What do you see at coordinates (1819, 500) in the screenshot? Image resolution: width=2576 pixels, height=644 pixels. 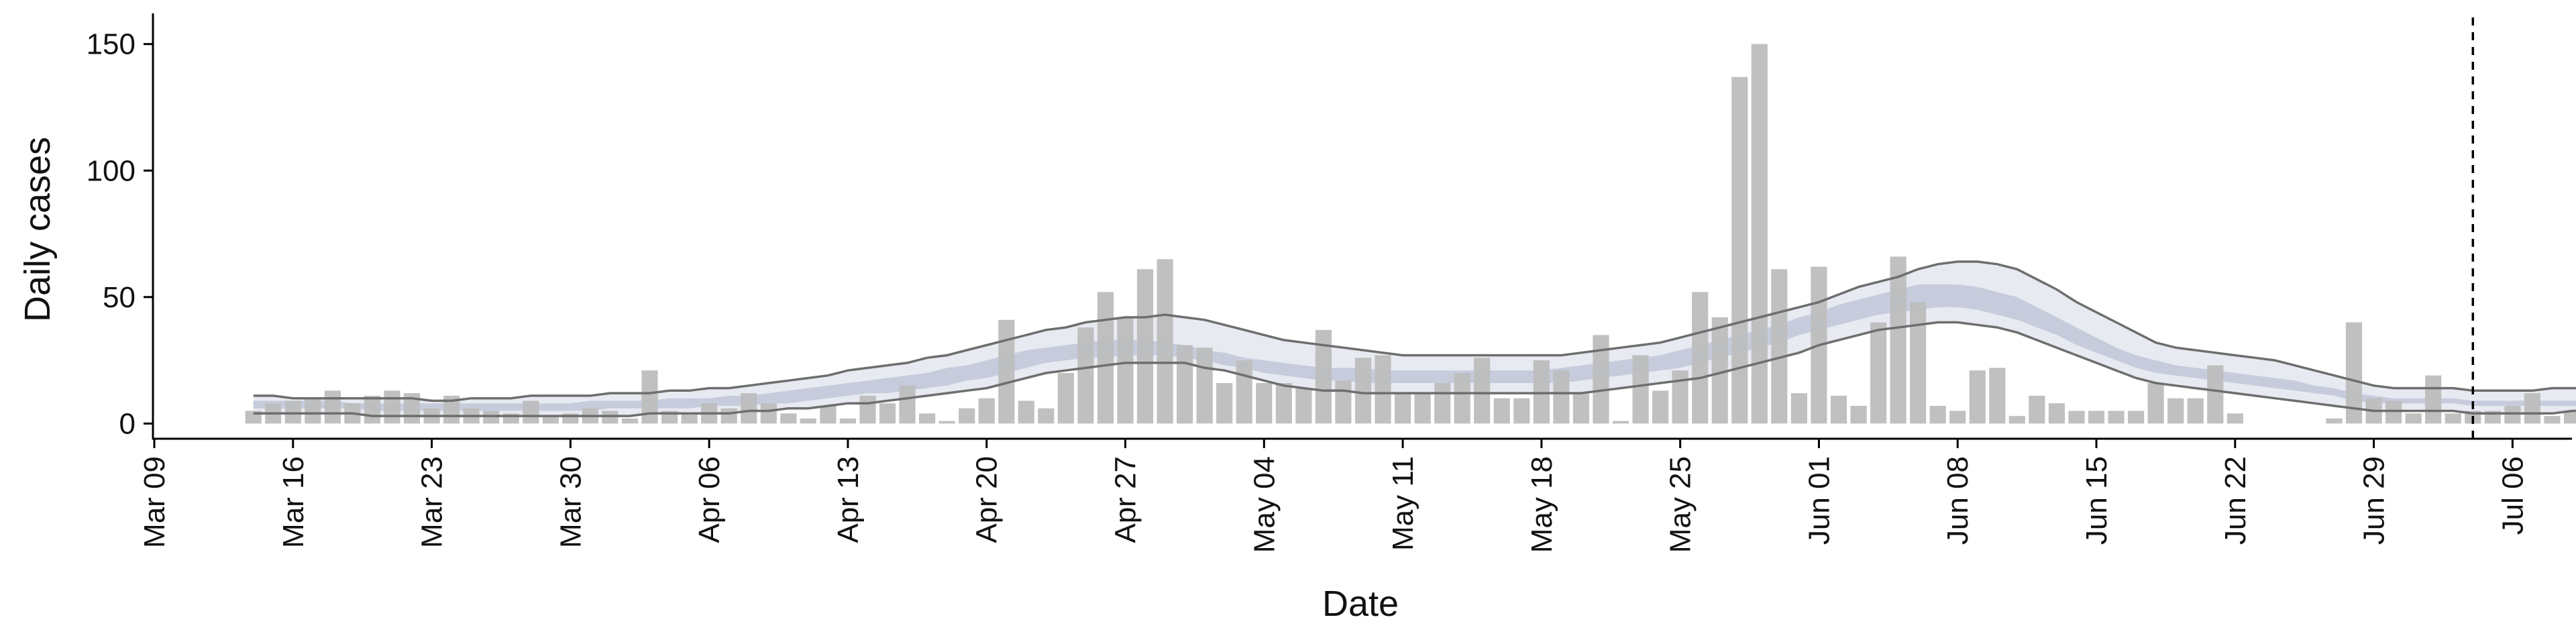 I see `x-tick-label: Jun 01` at bounding box center [1819, 500].